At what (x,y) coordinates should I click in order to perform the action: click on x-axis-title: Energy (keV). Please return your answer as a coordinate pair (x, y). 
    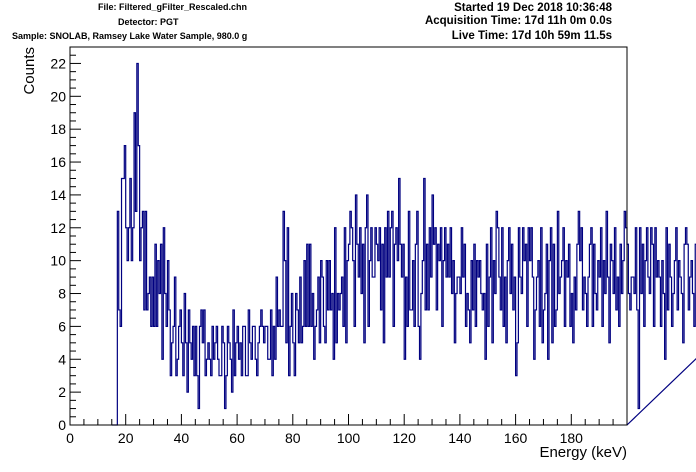
    Looking at the image, I should click on (583, 452).